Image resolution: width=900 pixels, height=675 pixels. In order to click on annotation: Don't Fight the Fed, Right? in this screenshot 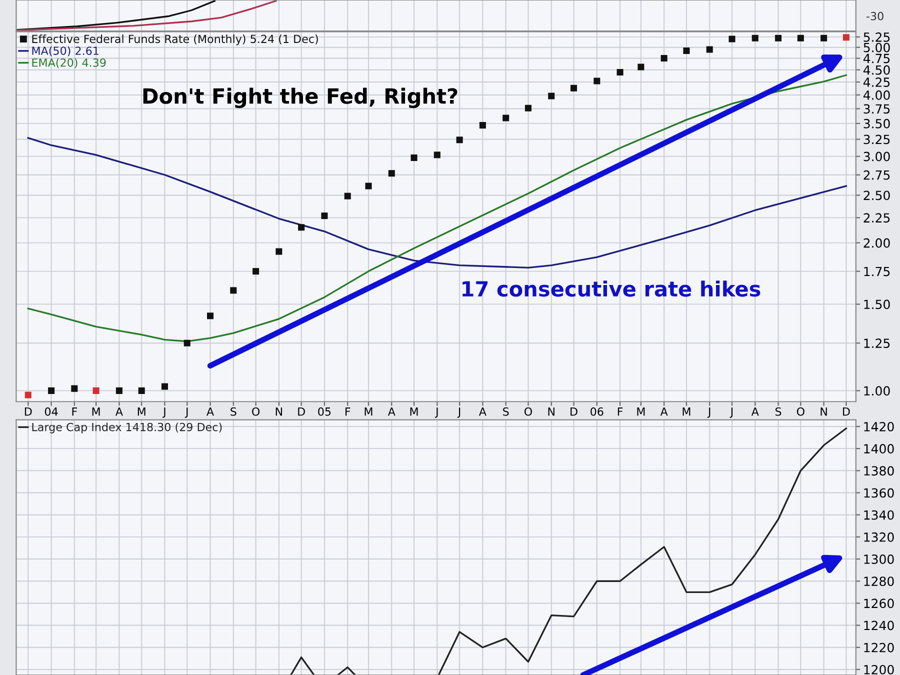, I will do `click(300, 98)`.